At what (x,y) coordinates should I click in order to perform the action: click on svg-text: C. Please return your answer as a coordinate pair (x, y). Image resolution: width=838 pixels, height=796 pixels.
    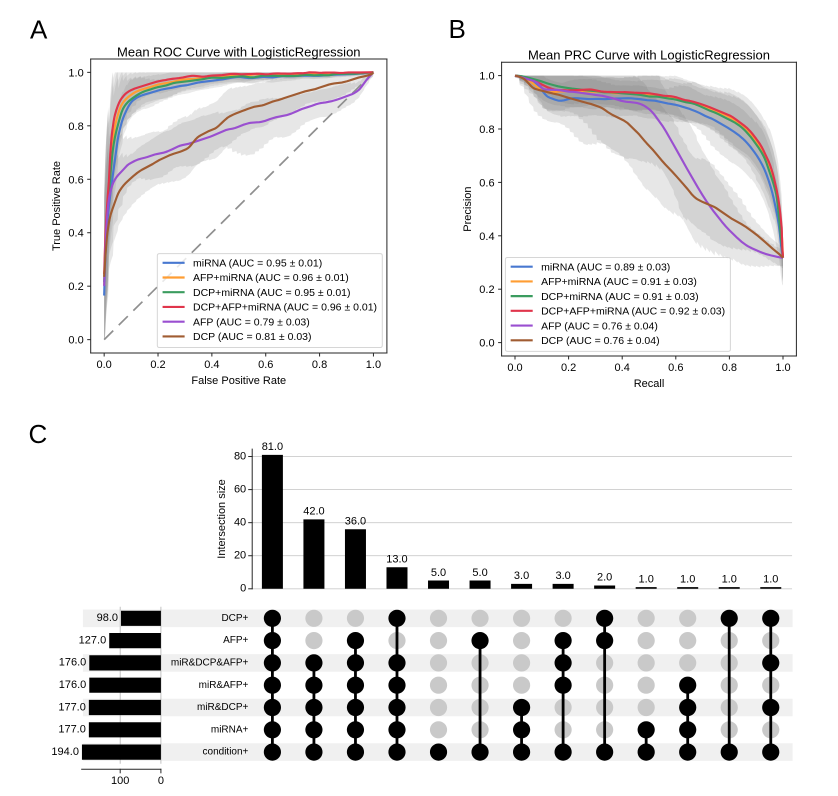
    Looking at the image, I should click on (38, 434).